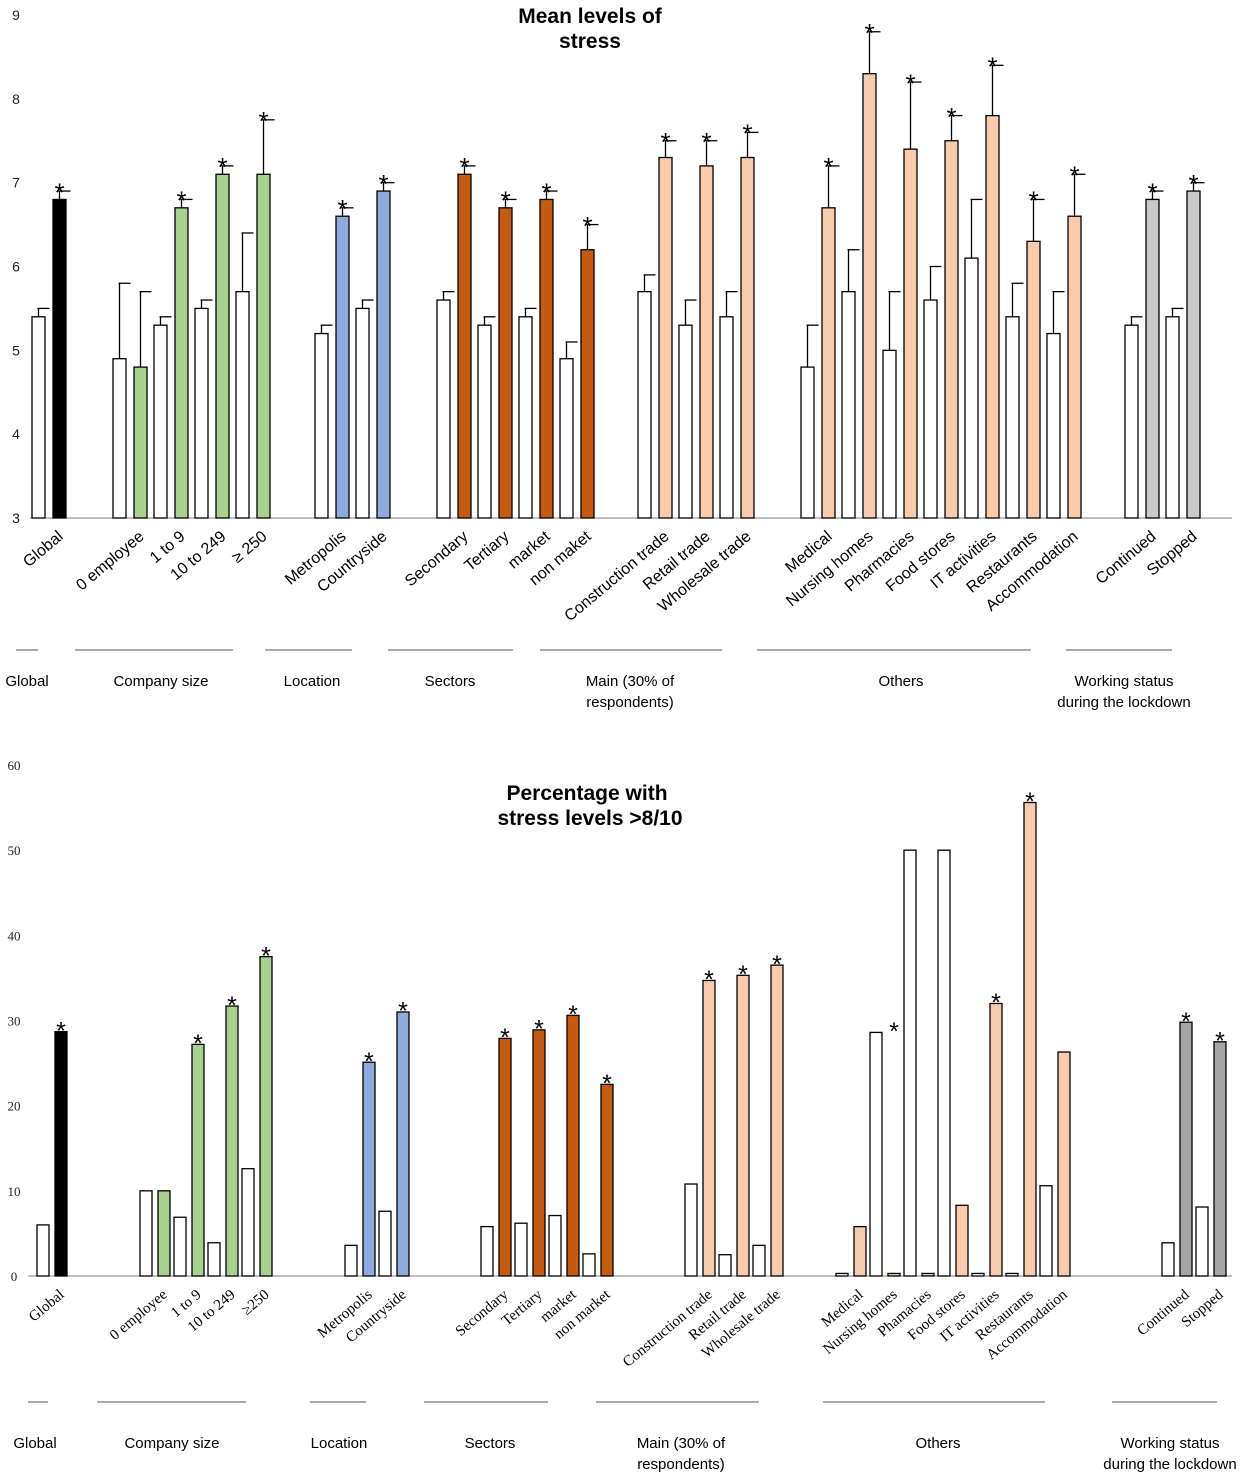 The height and width of the screenshot is (1481, 1248). What do you see at coordinates (139, 1315) in the screenshot?
I see `x-tick-label: 0 employee` at bounding box center [139, 1315].